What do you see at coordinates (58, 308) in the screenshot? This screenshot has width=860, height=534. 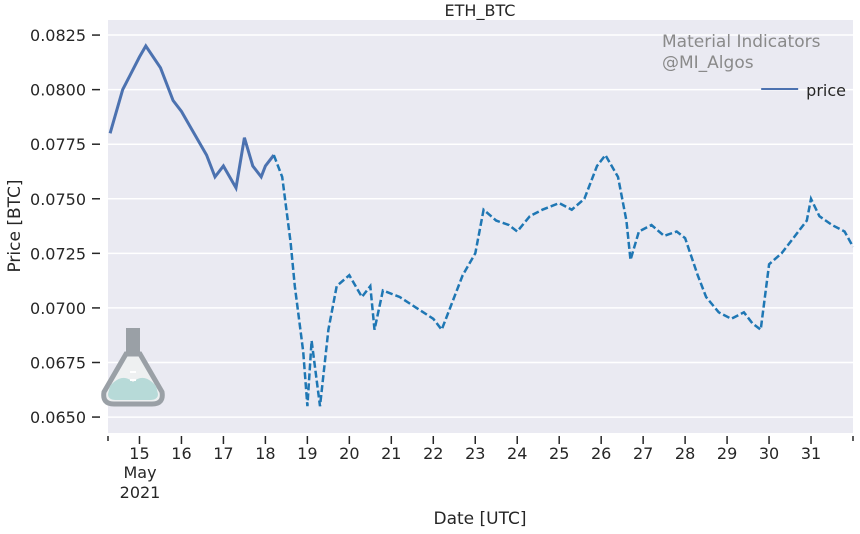 I see `y-tick-label: 0.0700` at bounding box center [58, 308].